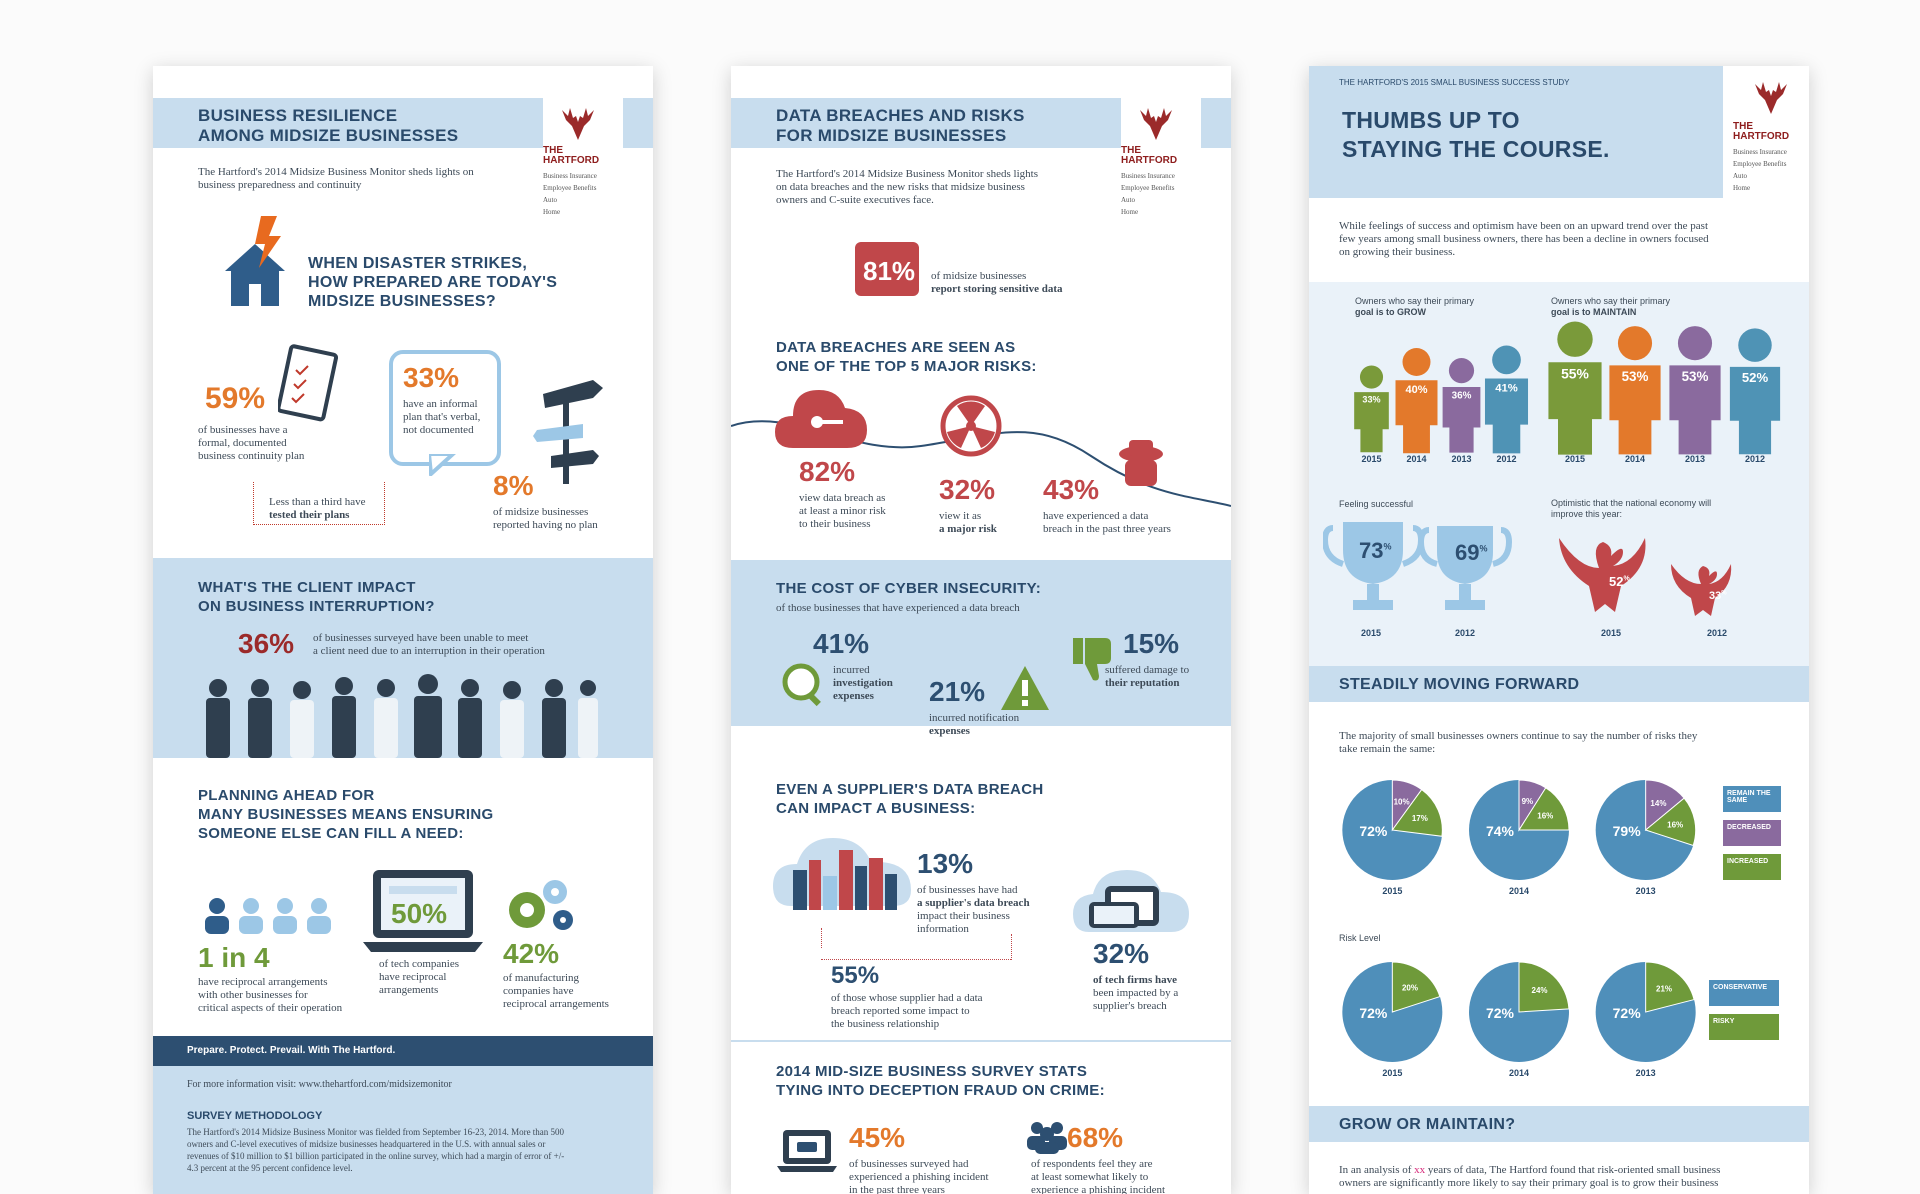  Describe the element at coordinates (1476, 149) in the screenshot. I see `title-line: STAYING THE COURSE.` at that location.